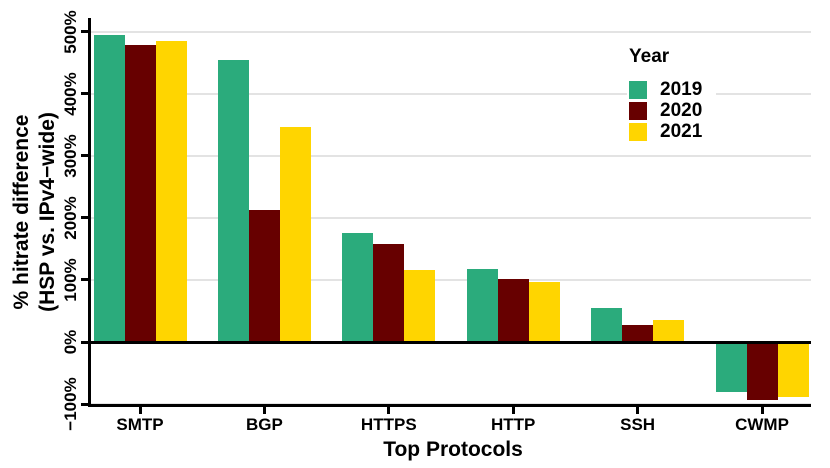 The image size is (830, 468). I want to click on legend-item-2019: 2019, so click(666, 89).